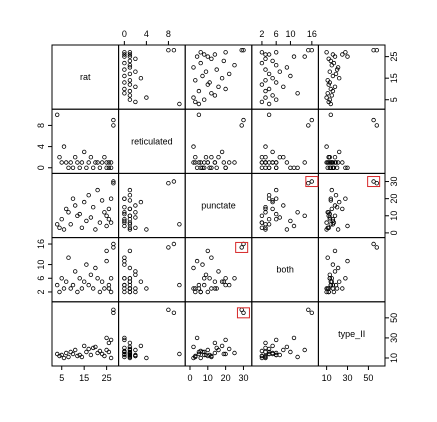  What do you see at coordinates (328, 58) in the screenshot?
I see `point-21-r0-c4` at bounding box center [328, 58].